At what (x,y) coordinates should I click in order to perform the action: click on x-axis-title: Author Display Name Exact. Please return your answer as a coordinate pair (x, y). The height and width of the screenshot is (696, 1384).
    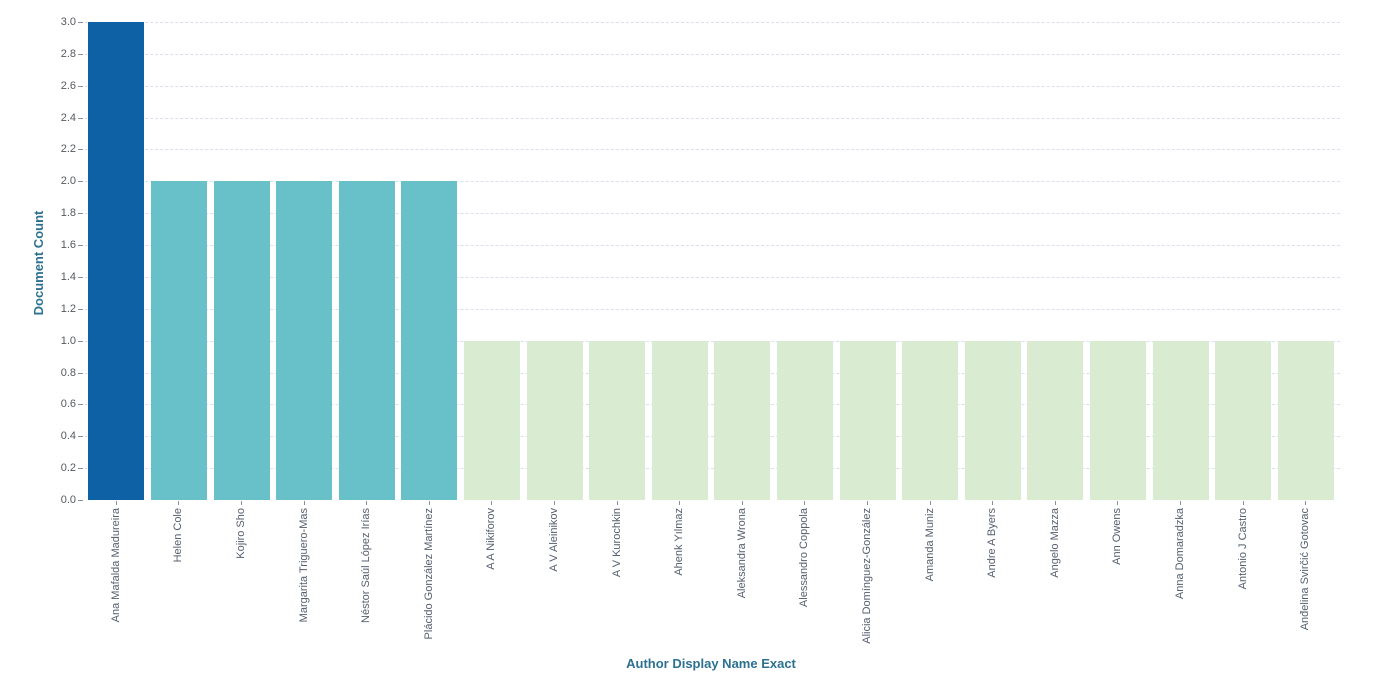
    Looking at the image, I should click on (711, 663).